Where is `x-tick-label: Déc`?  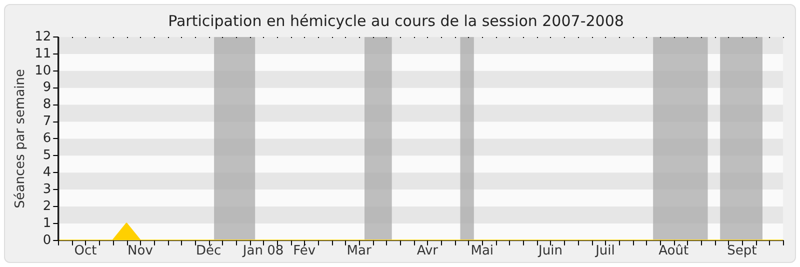 x-tick-label: Déc is located at coordinates (209, 251).